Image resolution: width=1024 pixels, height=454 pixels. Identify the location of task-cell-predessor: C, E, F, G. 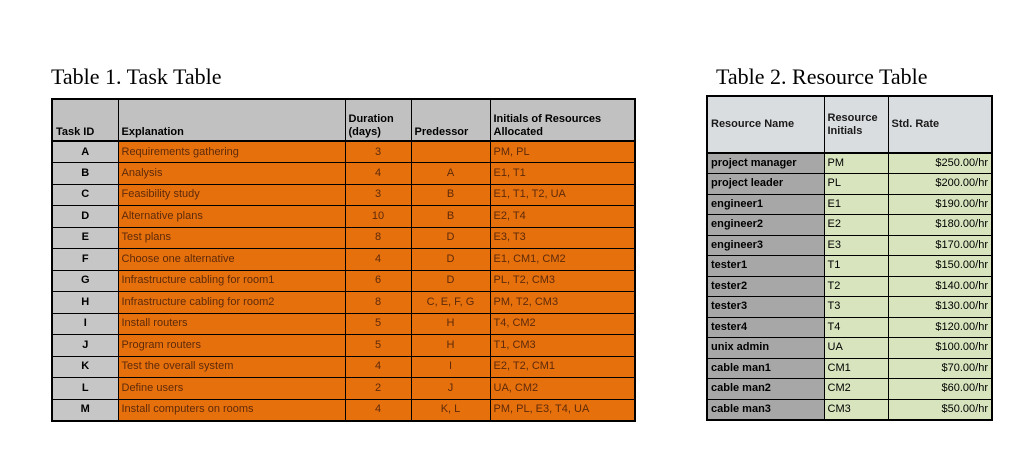
(450, 302).